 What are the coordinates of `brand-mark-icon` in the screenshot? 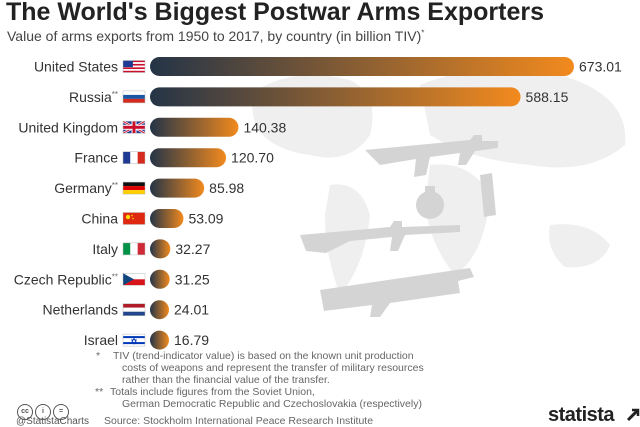 It's located at (633, 415).